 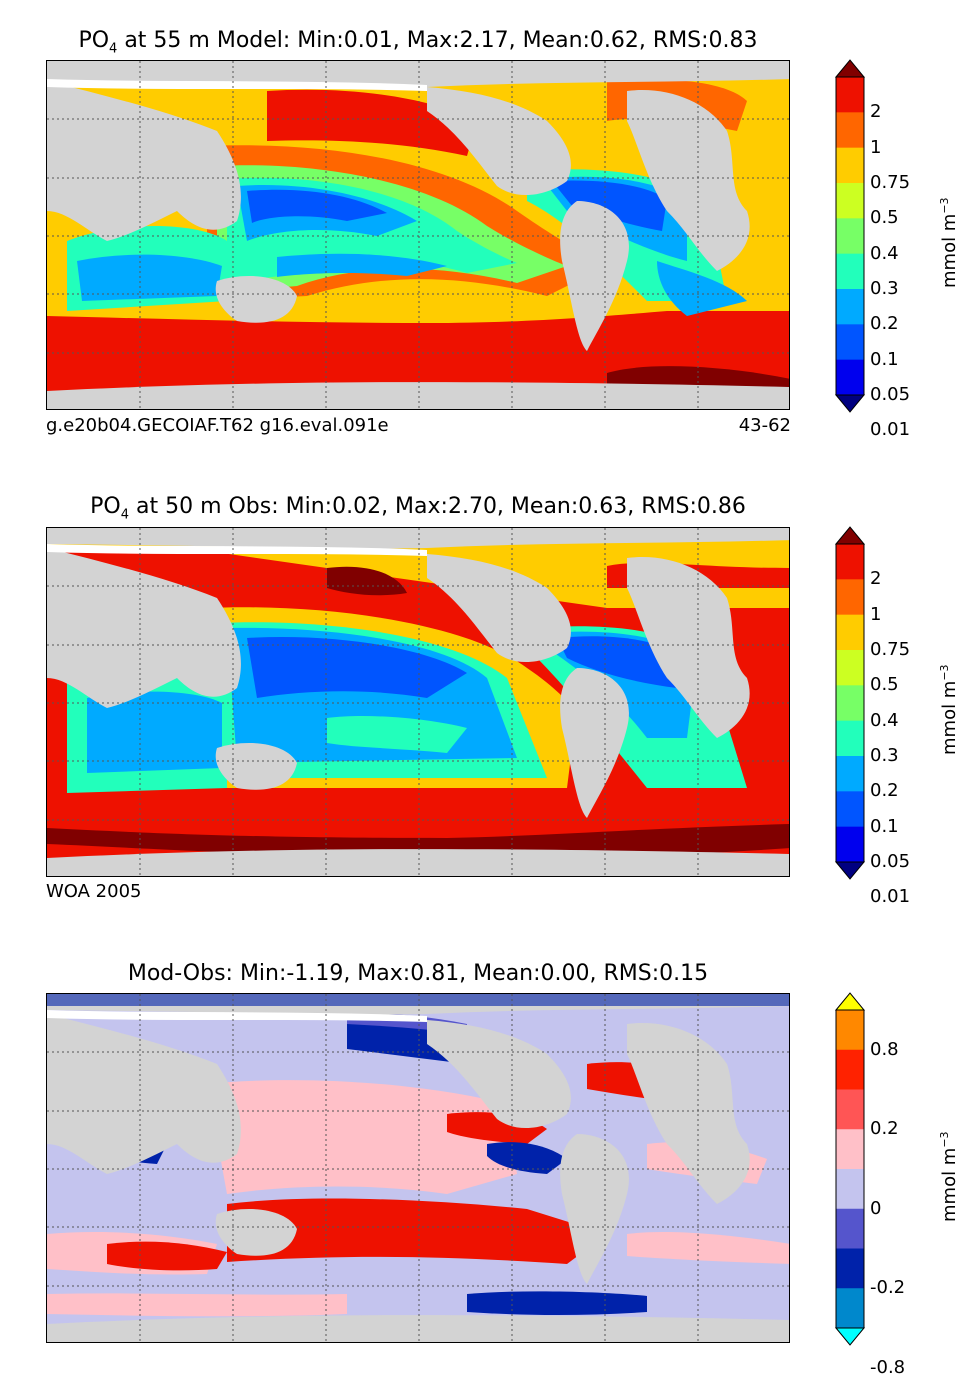 I want to click on footer-left: WOA 2005, so click(x=94, y=891).